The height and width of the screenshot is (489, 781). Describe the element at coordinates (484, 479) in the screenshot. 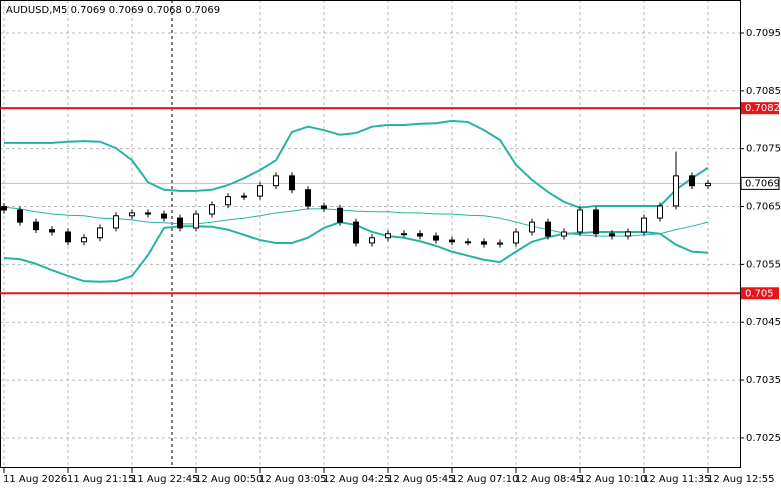

I see `x-tick-label: 12 Aug 07:10` at that location.